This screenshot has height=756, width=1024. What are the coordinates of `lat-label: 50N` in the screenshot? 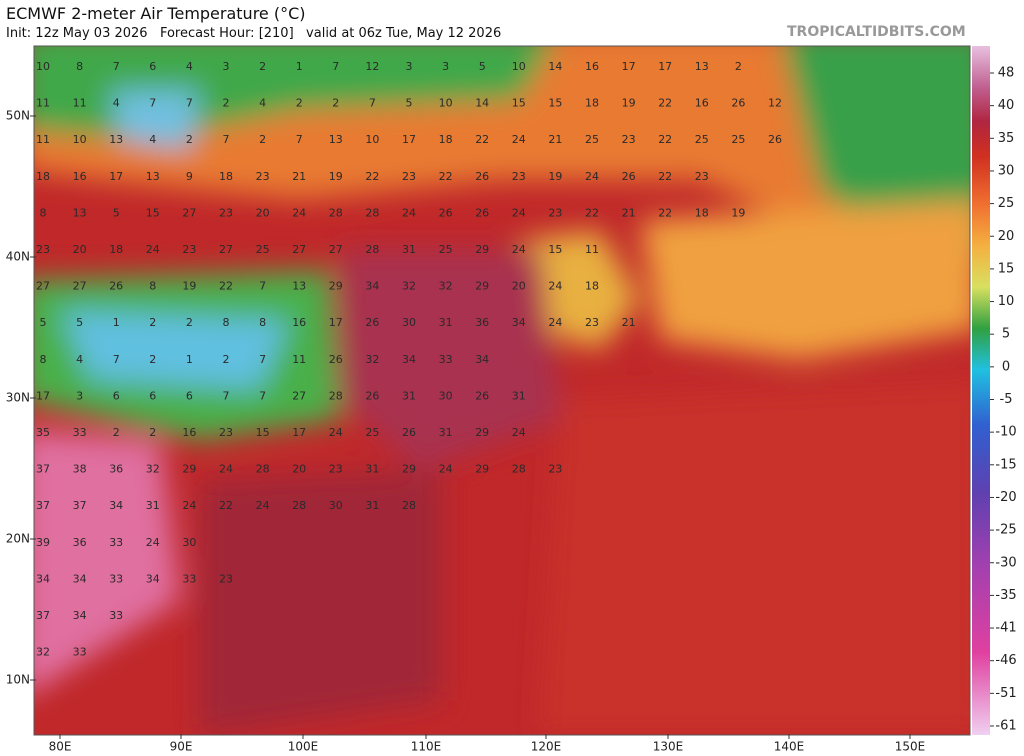 It's located at (18, 116).